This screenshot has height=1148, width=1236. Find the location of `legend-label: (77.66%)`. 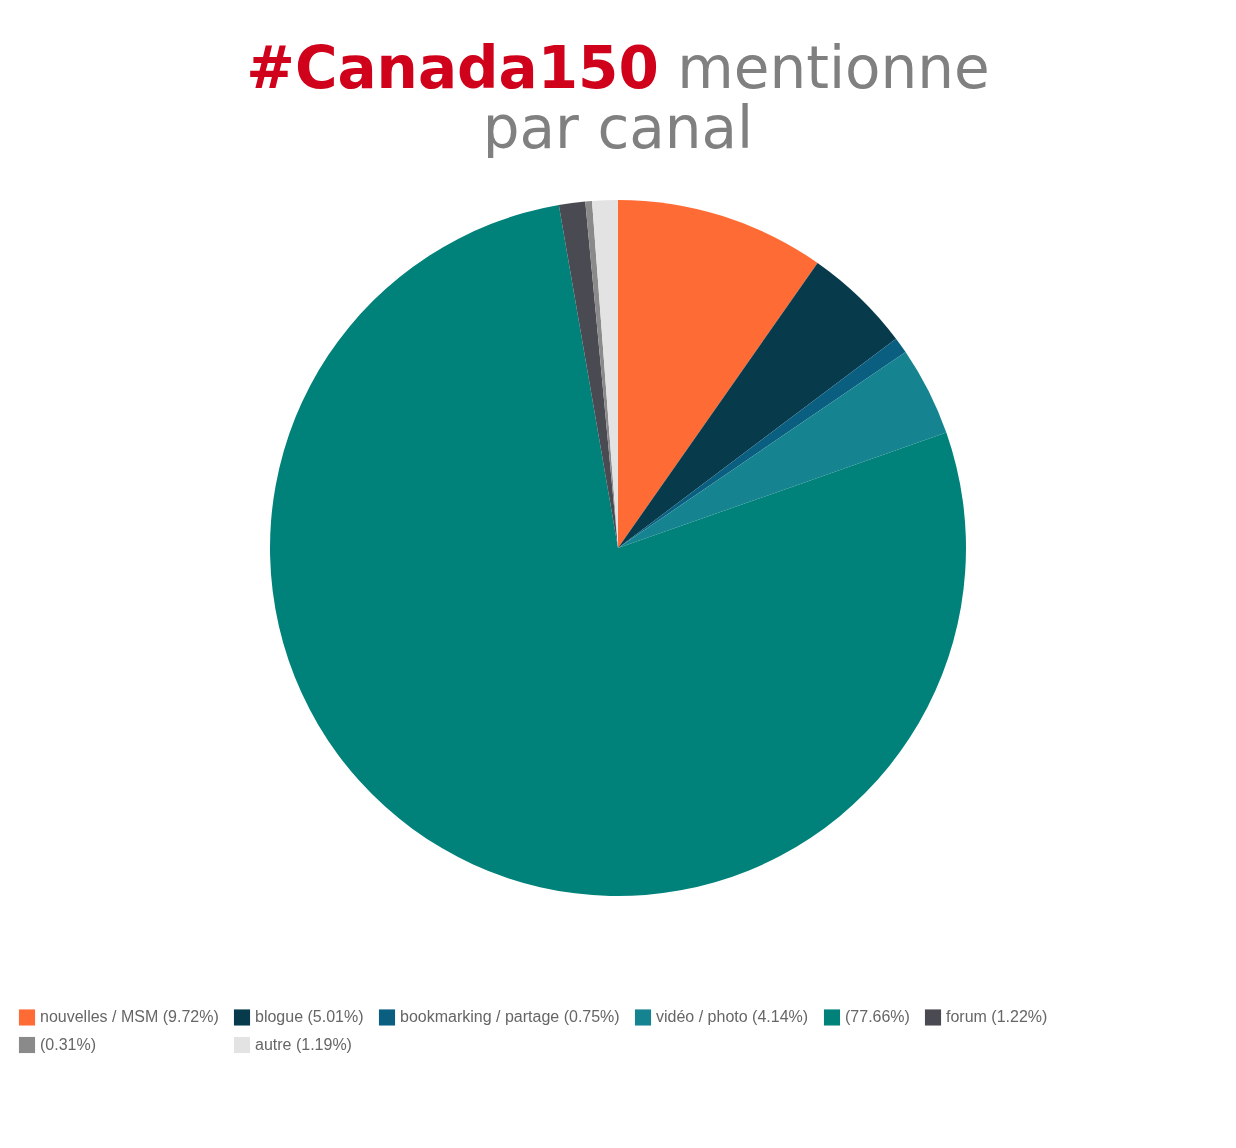

legend-label: (77.66%) is located at coordinates (877, 1017).